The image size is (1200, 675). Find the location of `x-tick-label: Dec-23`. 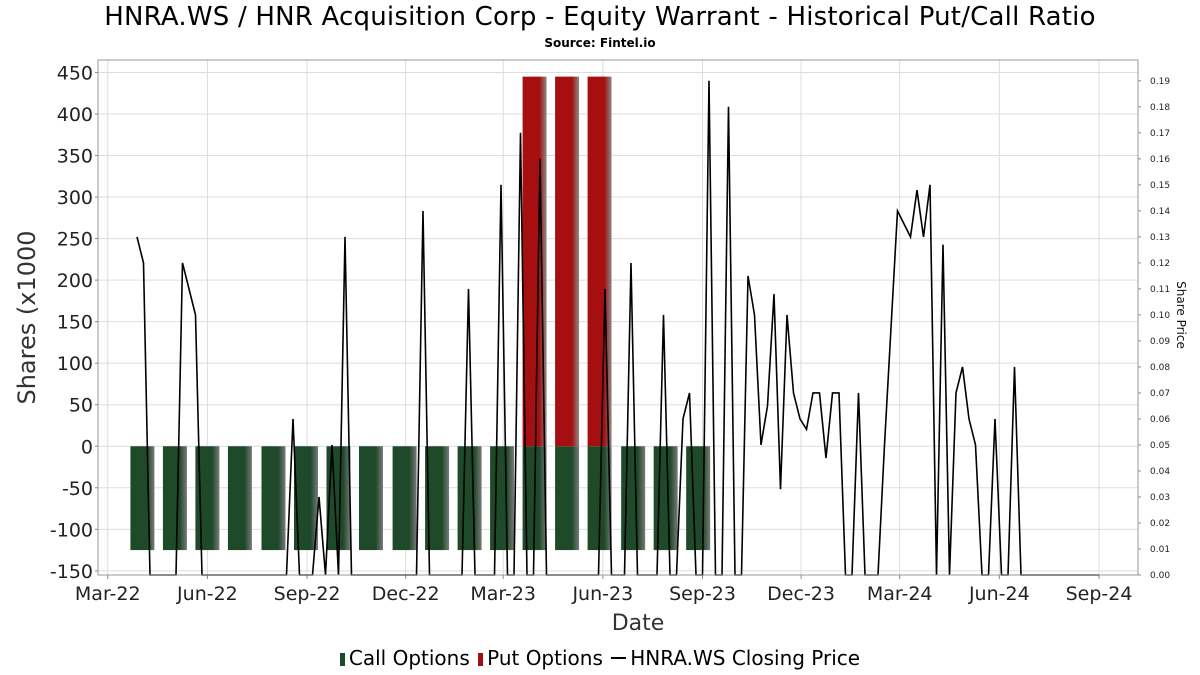

x-tick-label: Dec-23 is located at coordinates (801, 594).